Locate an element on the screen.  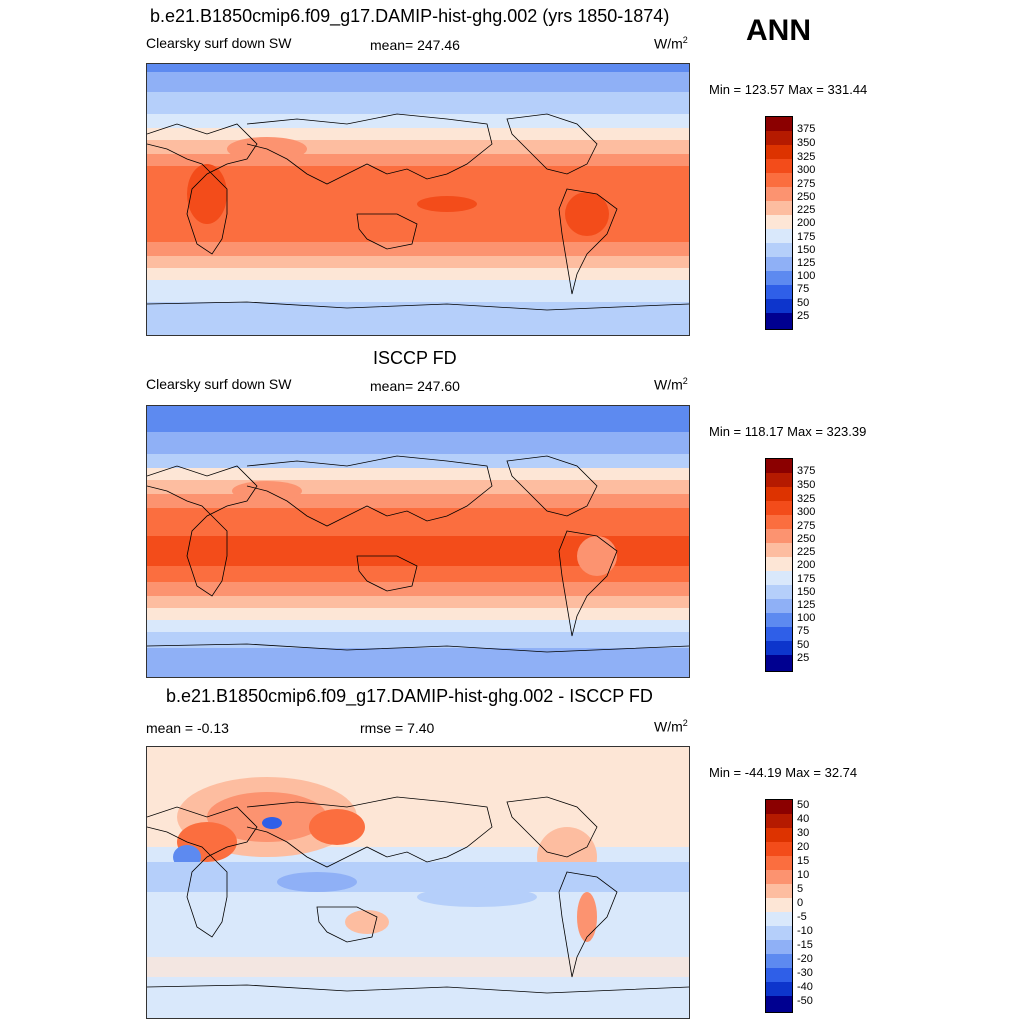
panel3-colorbar is located at coordinates (779, 906).